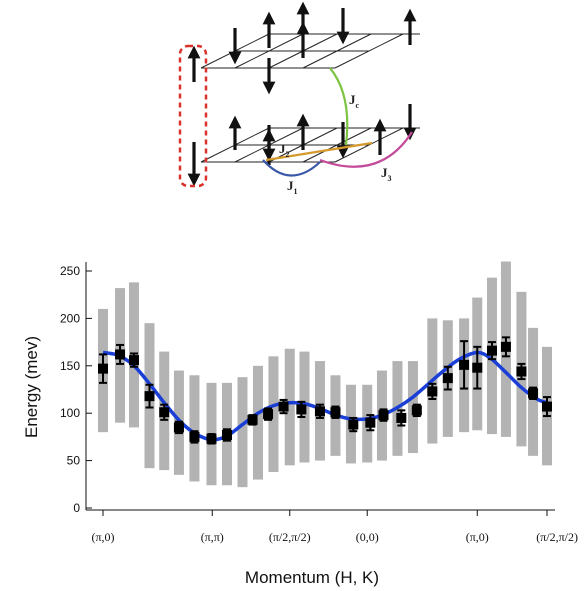  I want to click on jc-coupling-arc, so click(339, 106).